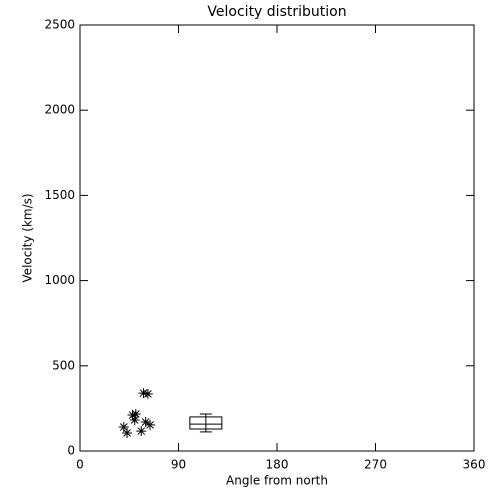 This screenshot has height=500, width=500. I want to click on x-tick-label: 360, so click(474, 465).